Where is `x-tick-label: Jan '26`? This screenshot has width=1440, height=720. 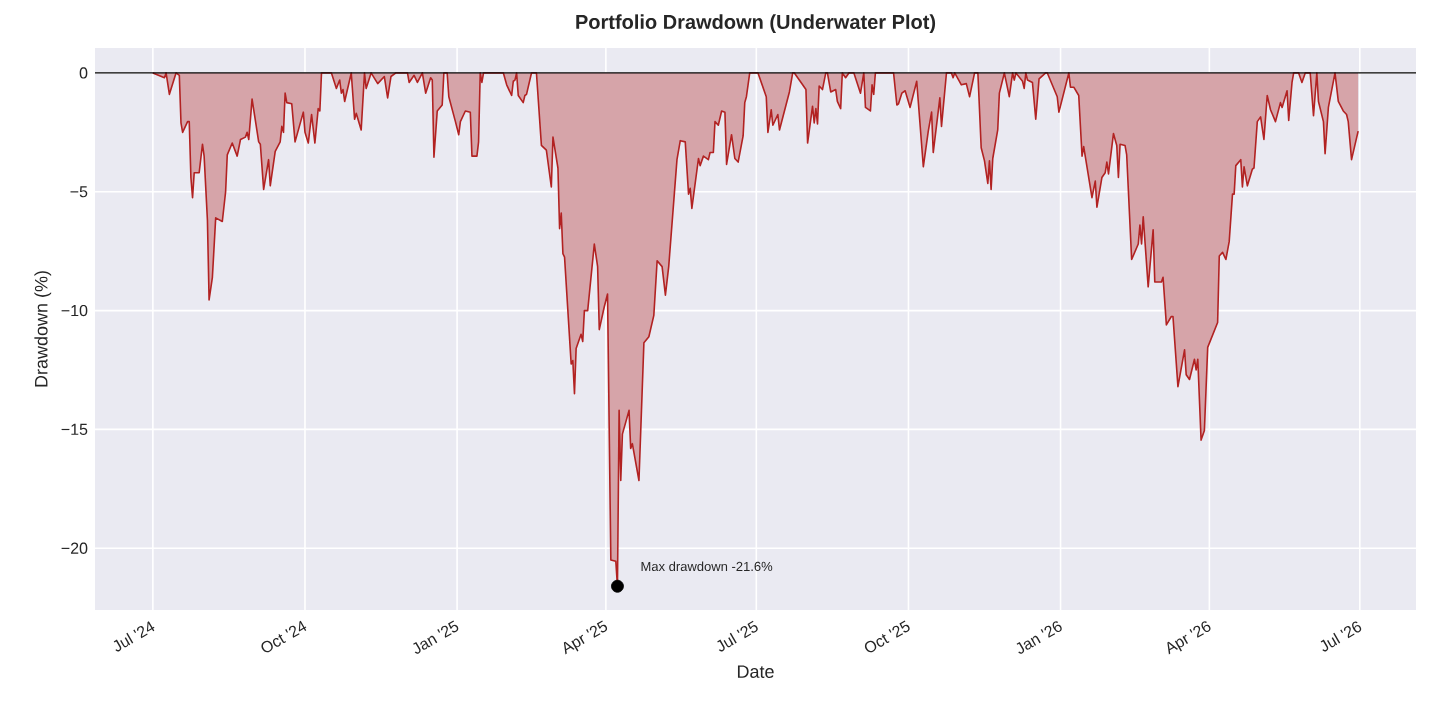 x-tick-label: Jan '26 is located at coordinates (1039, 637).